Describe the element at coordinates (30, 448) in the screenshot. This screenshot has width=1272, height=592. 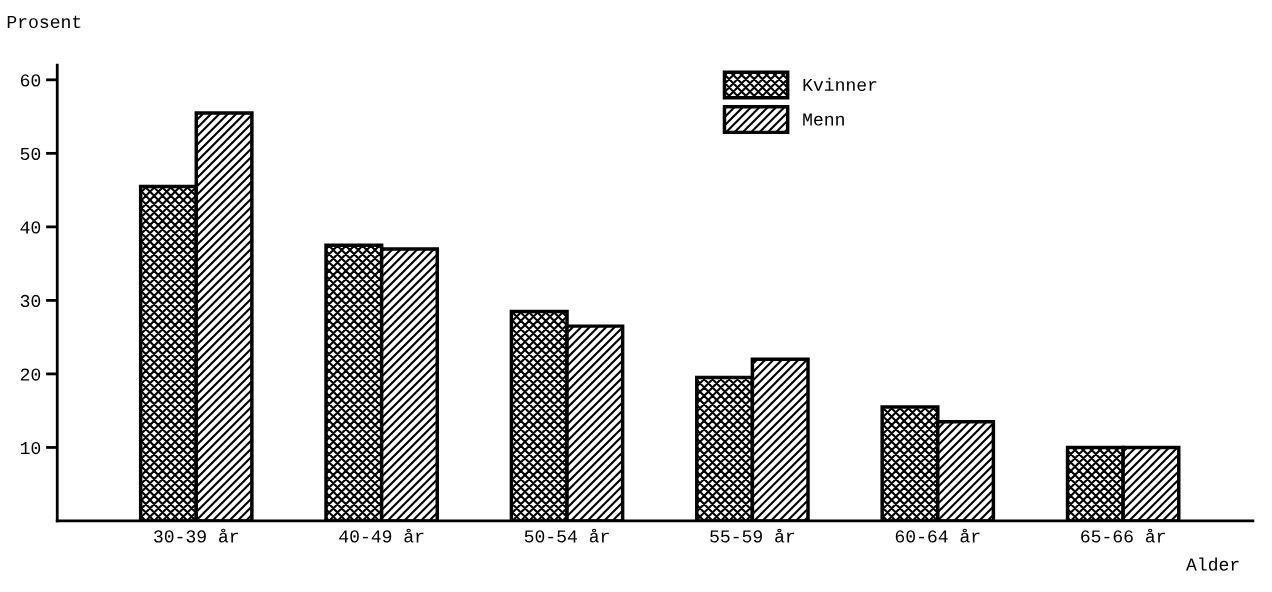
I see `y-tick-label: 10` at that location.